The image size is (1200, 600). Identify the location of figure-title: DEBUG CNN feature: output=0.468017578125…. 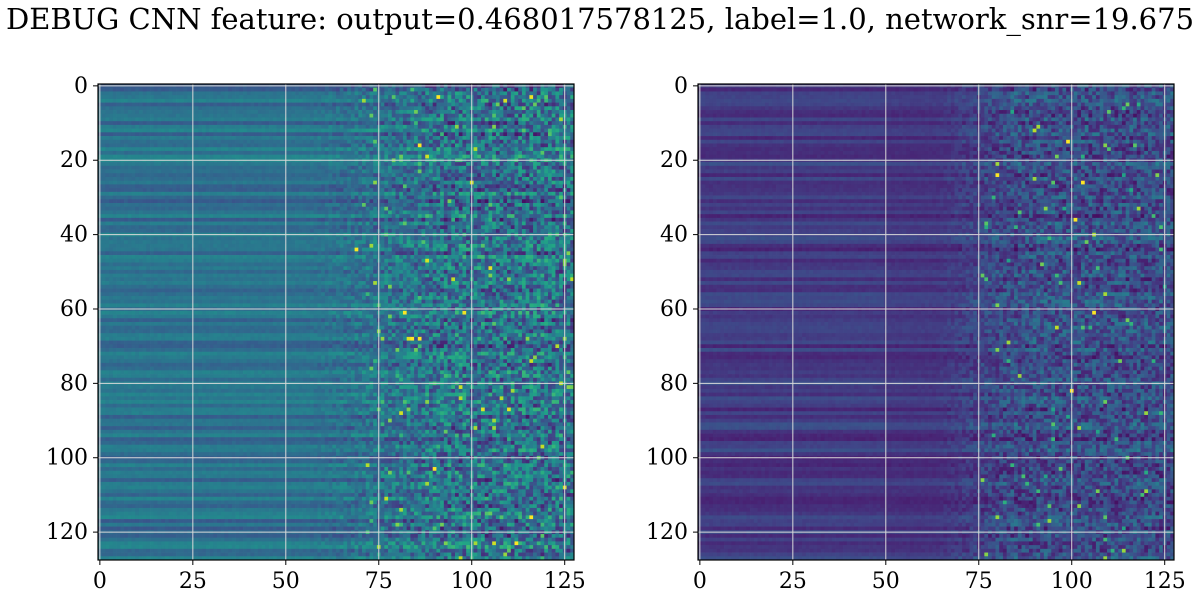
(600, 19).